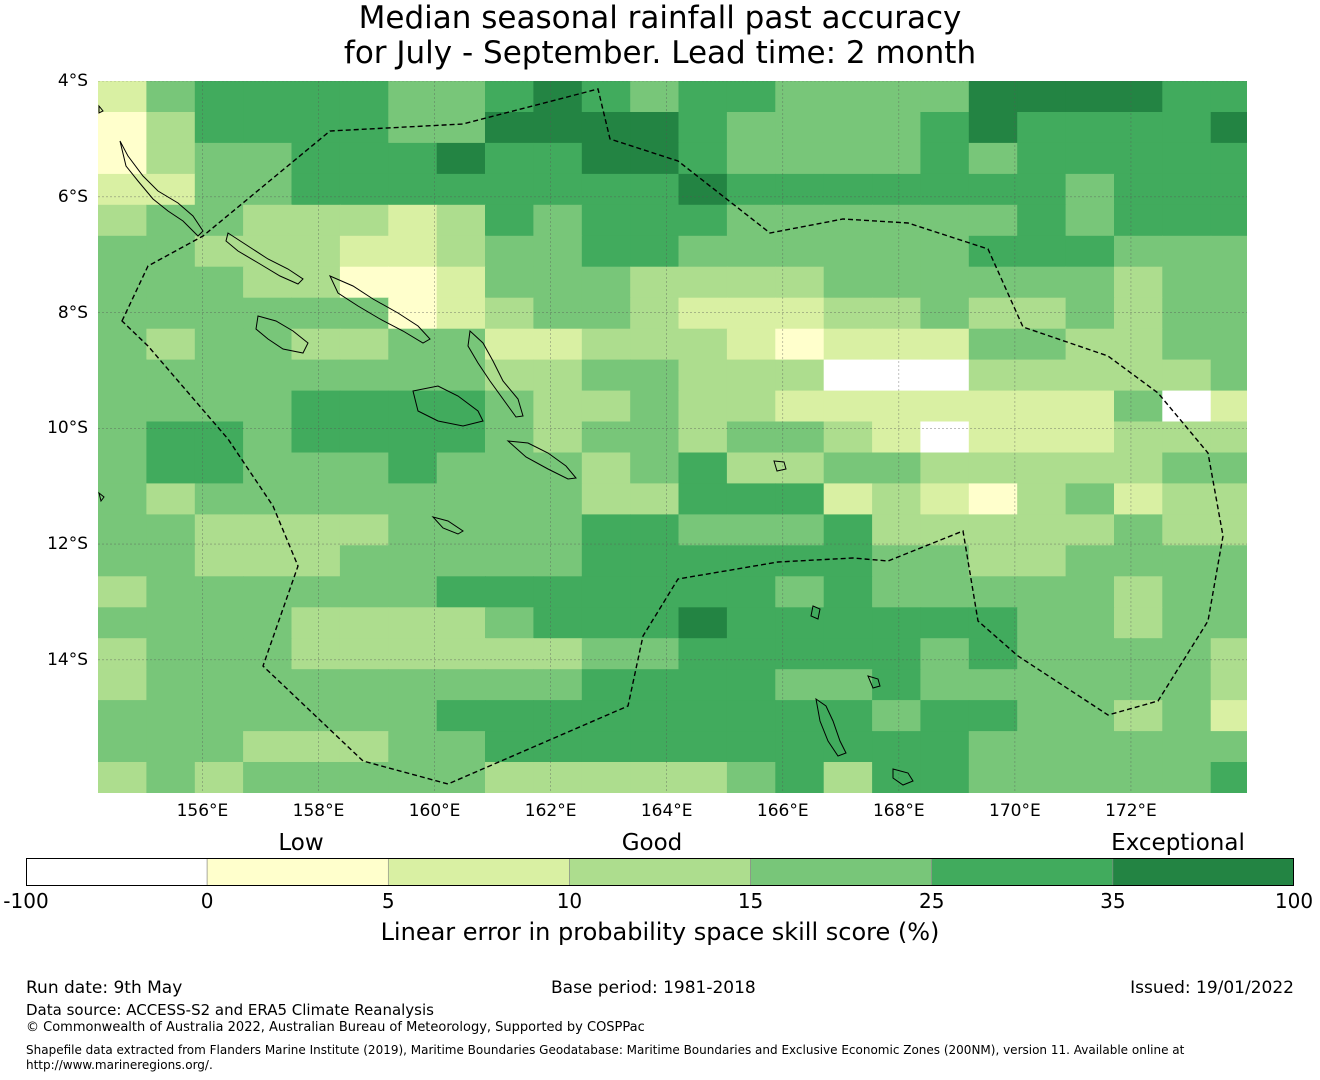 The image size is (1320, 1080). I want to click on longitude-label: 172°E, so click(1131, 811).